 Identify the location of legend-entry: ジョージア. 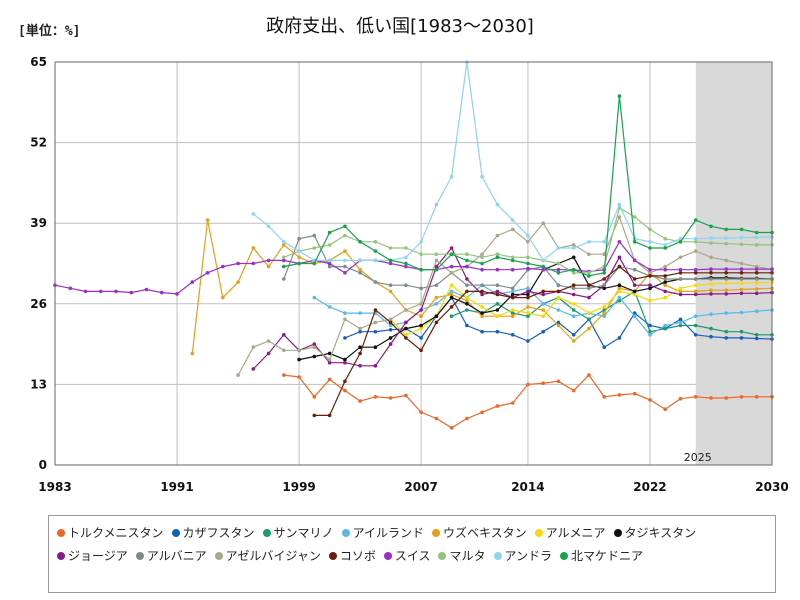
(92, 556).